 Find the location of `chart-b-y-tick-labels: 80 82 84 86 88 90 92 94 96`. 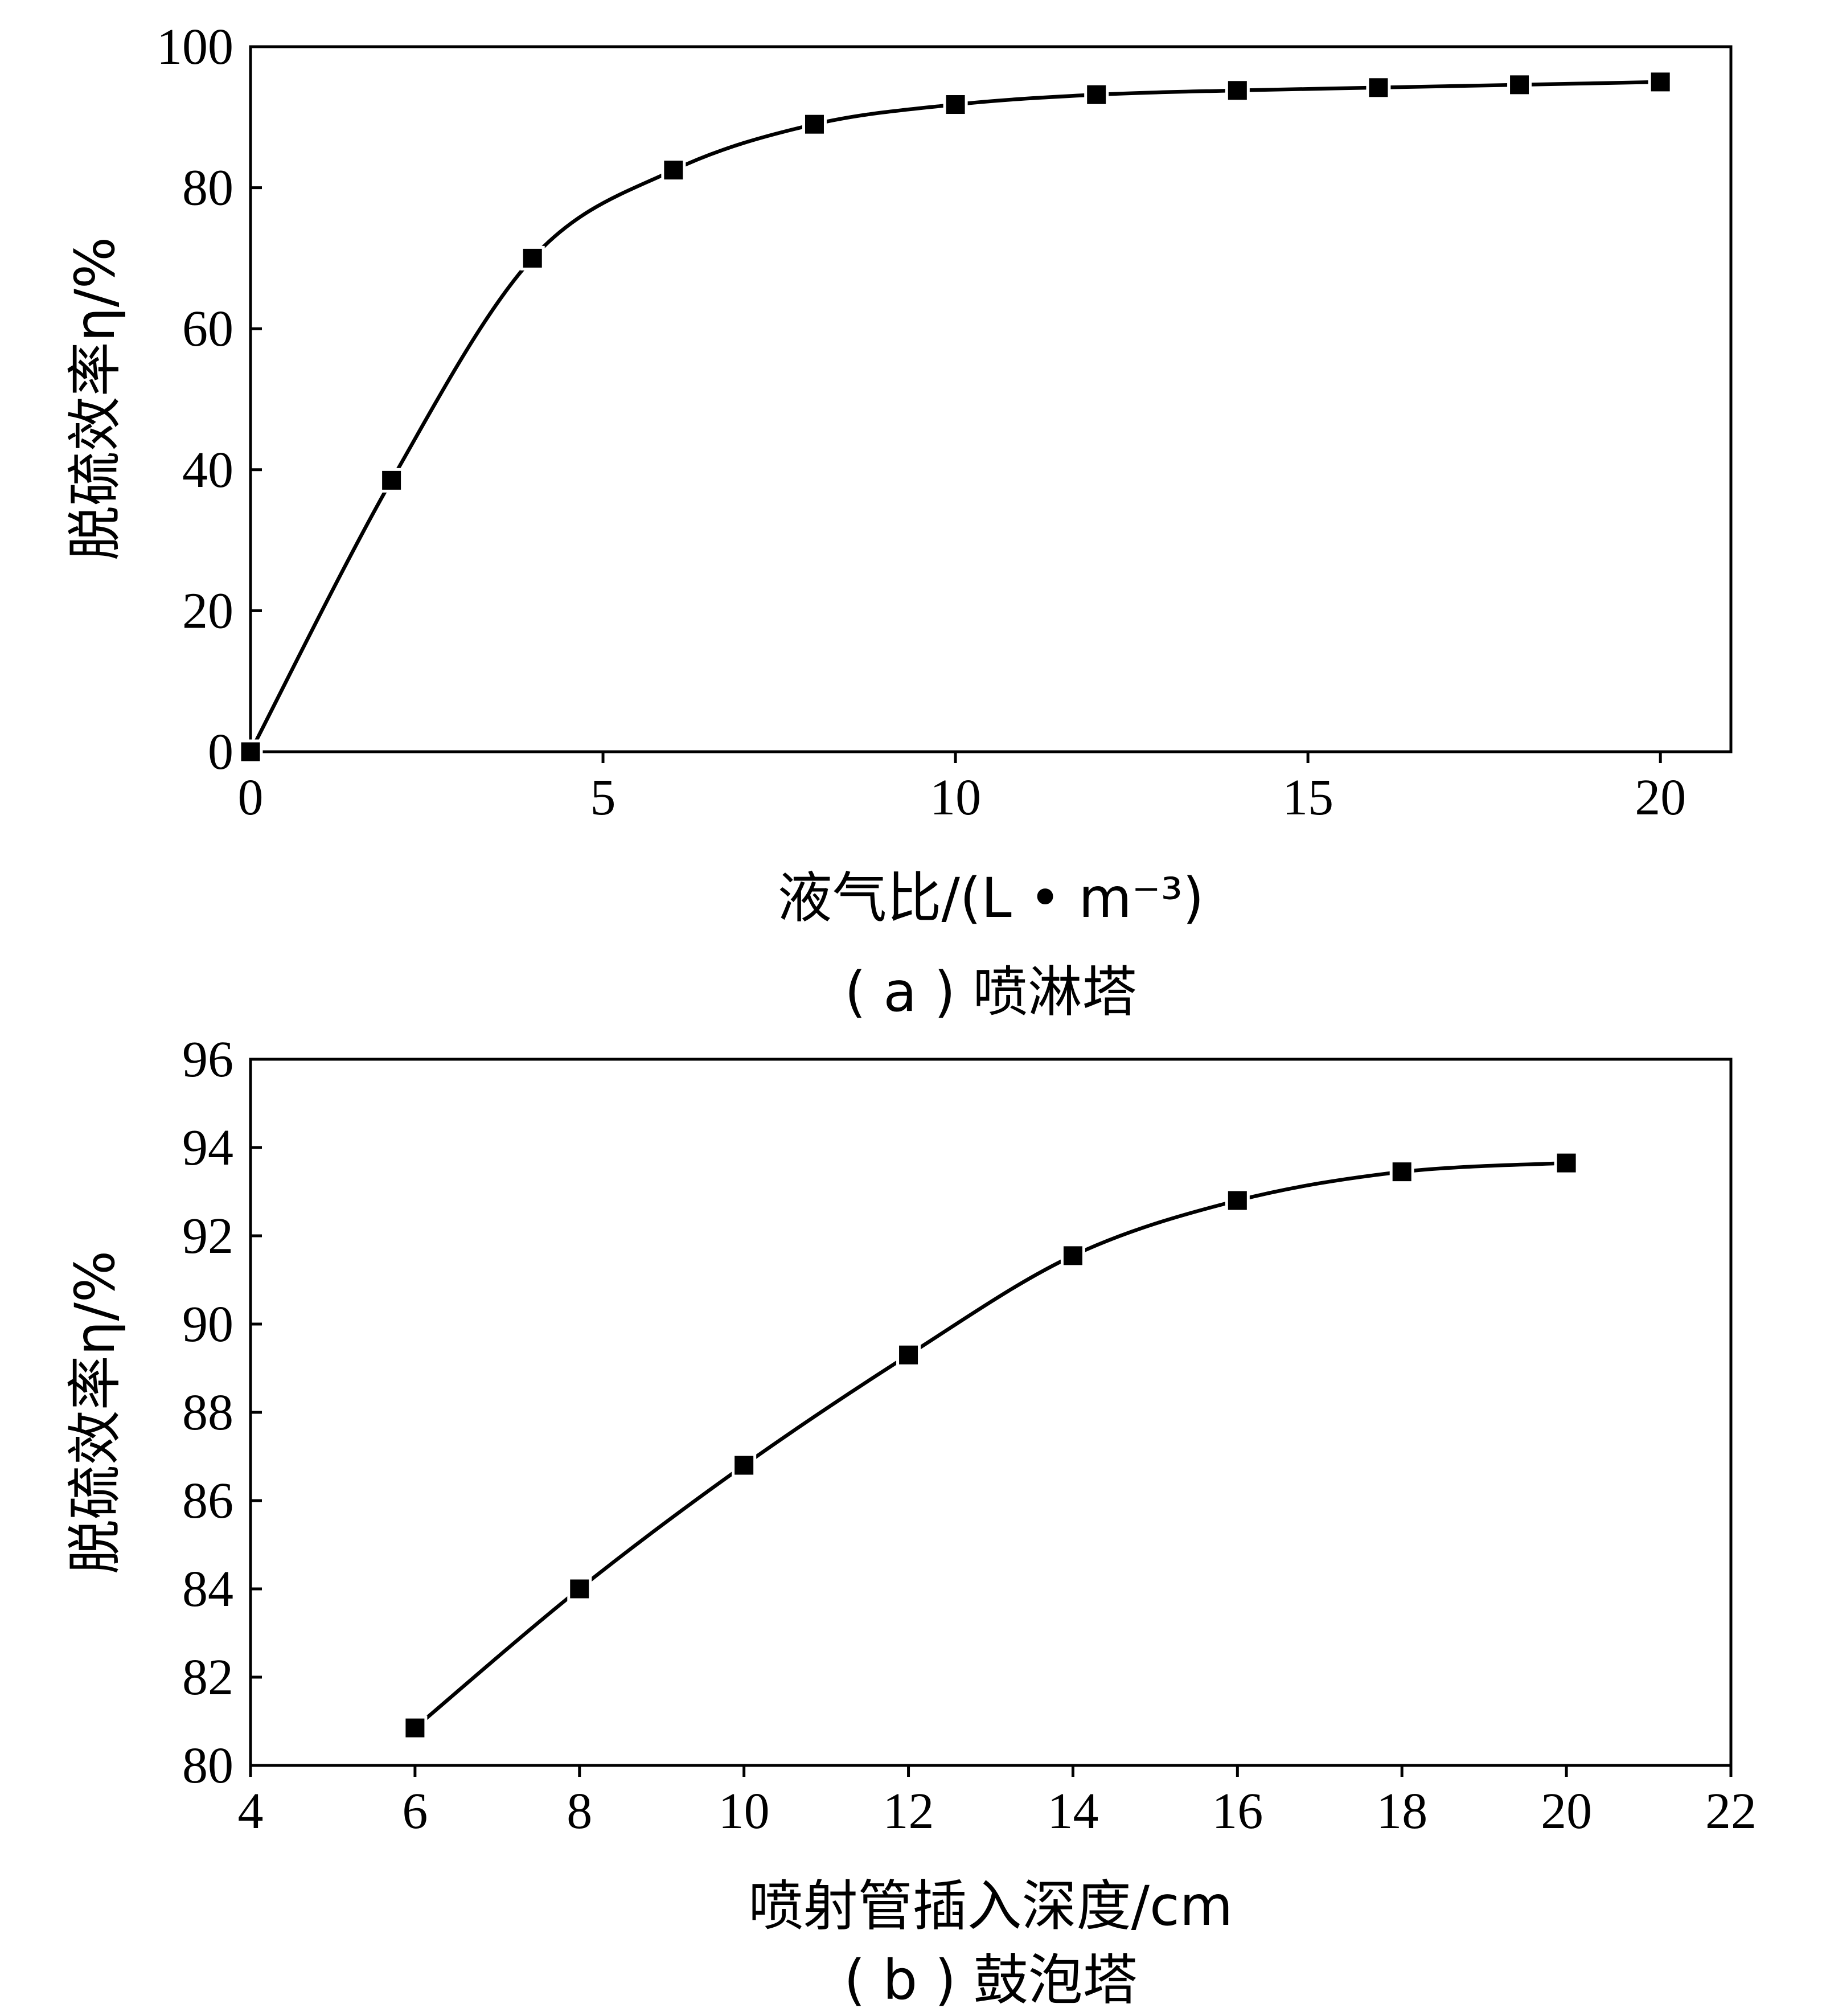

chart-b-y-tick-labels: 80 82 84 86 88 90 92 94 96 is located at coordinates (207, 1412).